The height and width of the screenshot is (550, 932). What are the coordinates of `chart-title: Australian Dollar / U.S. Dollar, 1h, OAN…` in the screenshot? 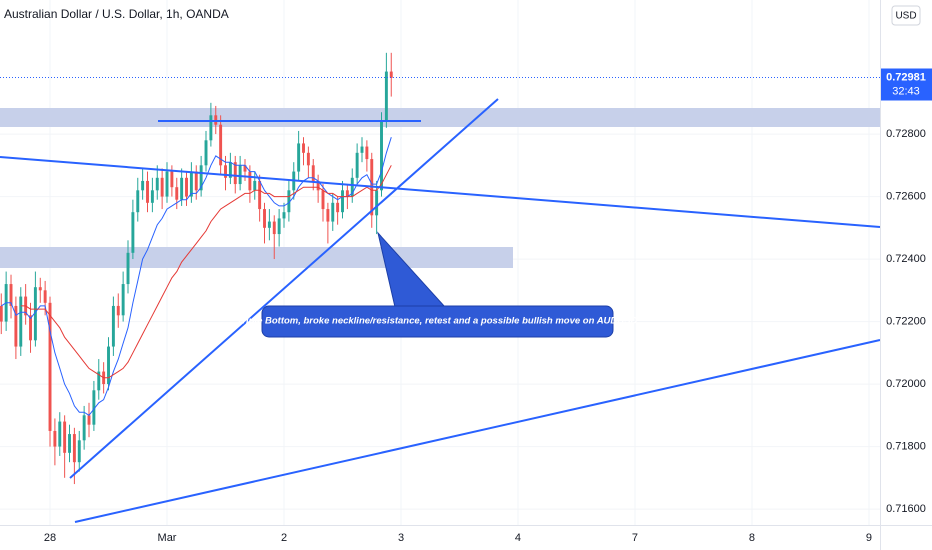 It's located at (116, 14).